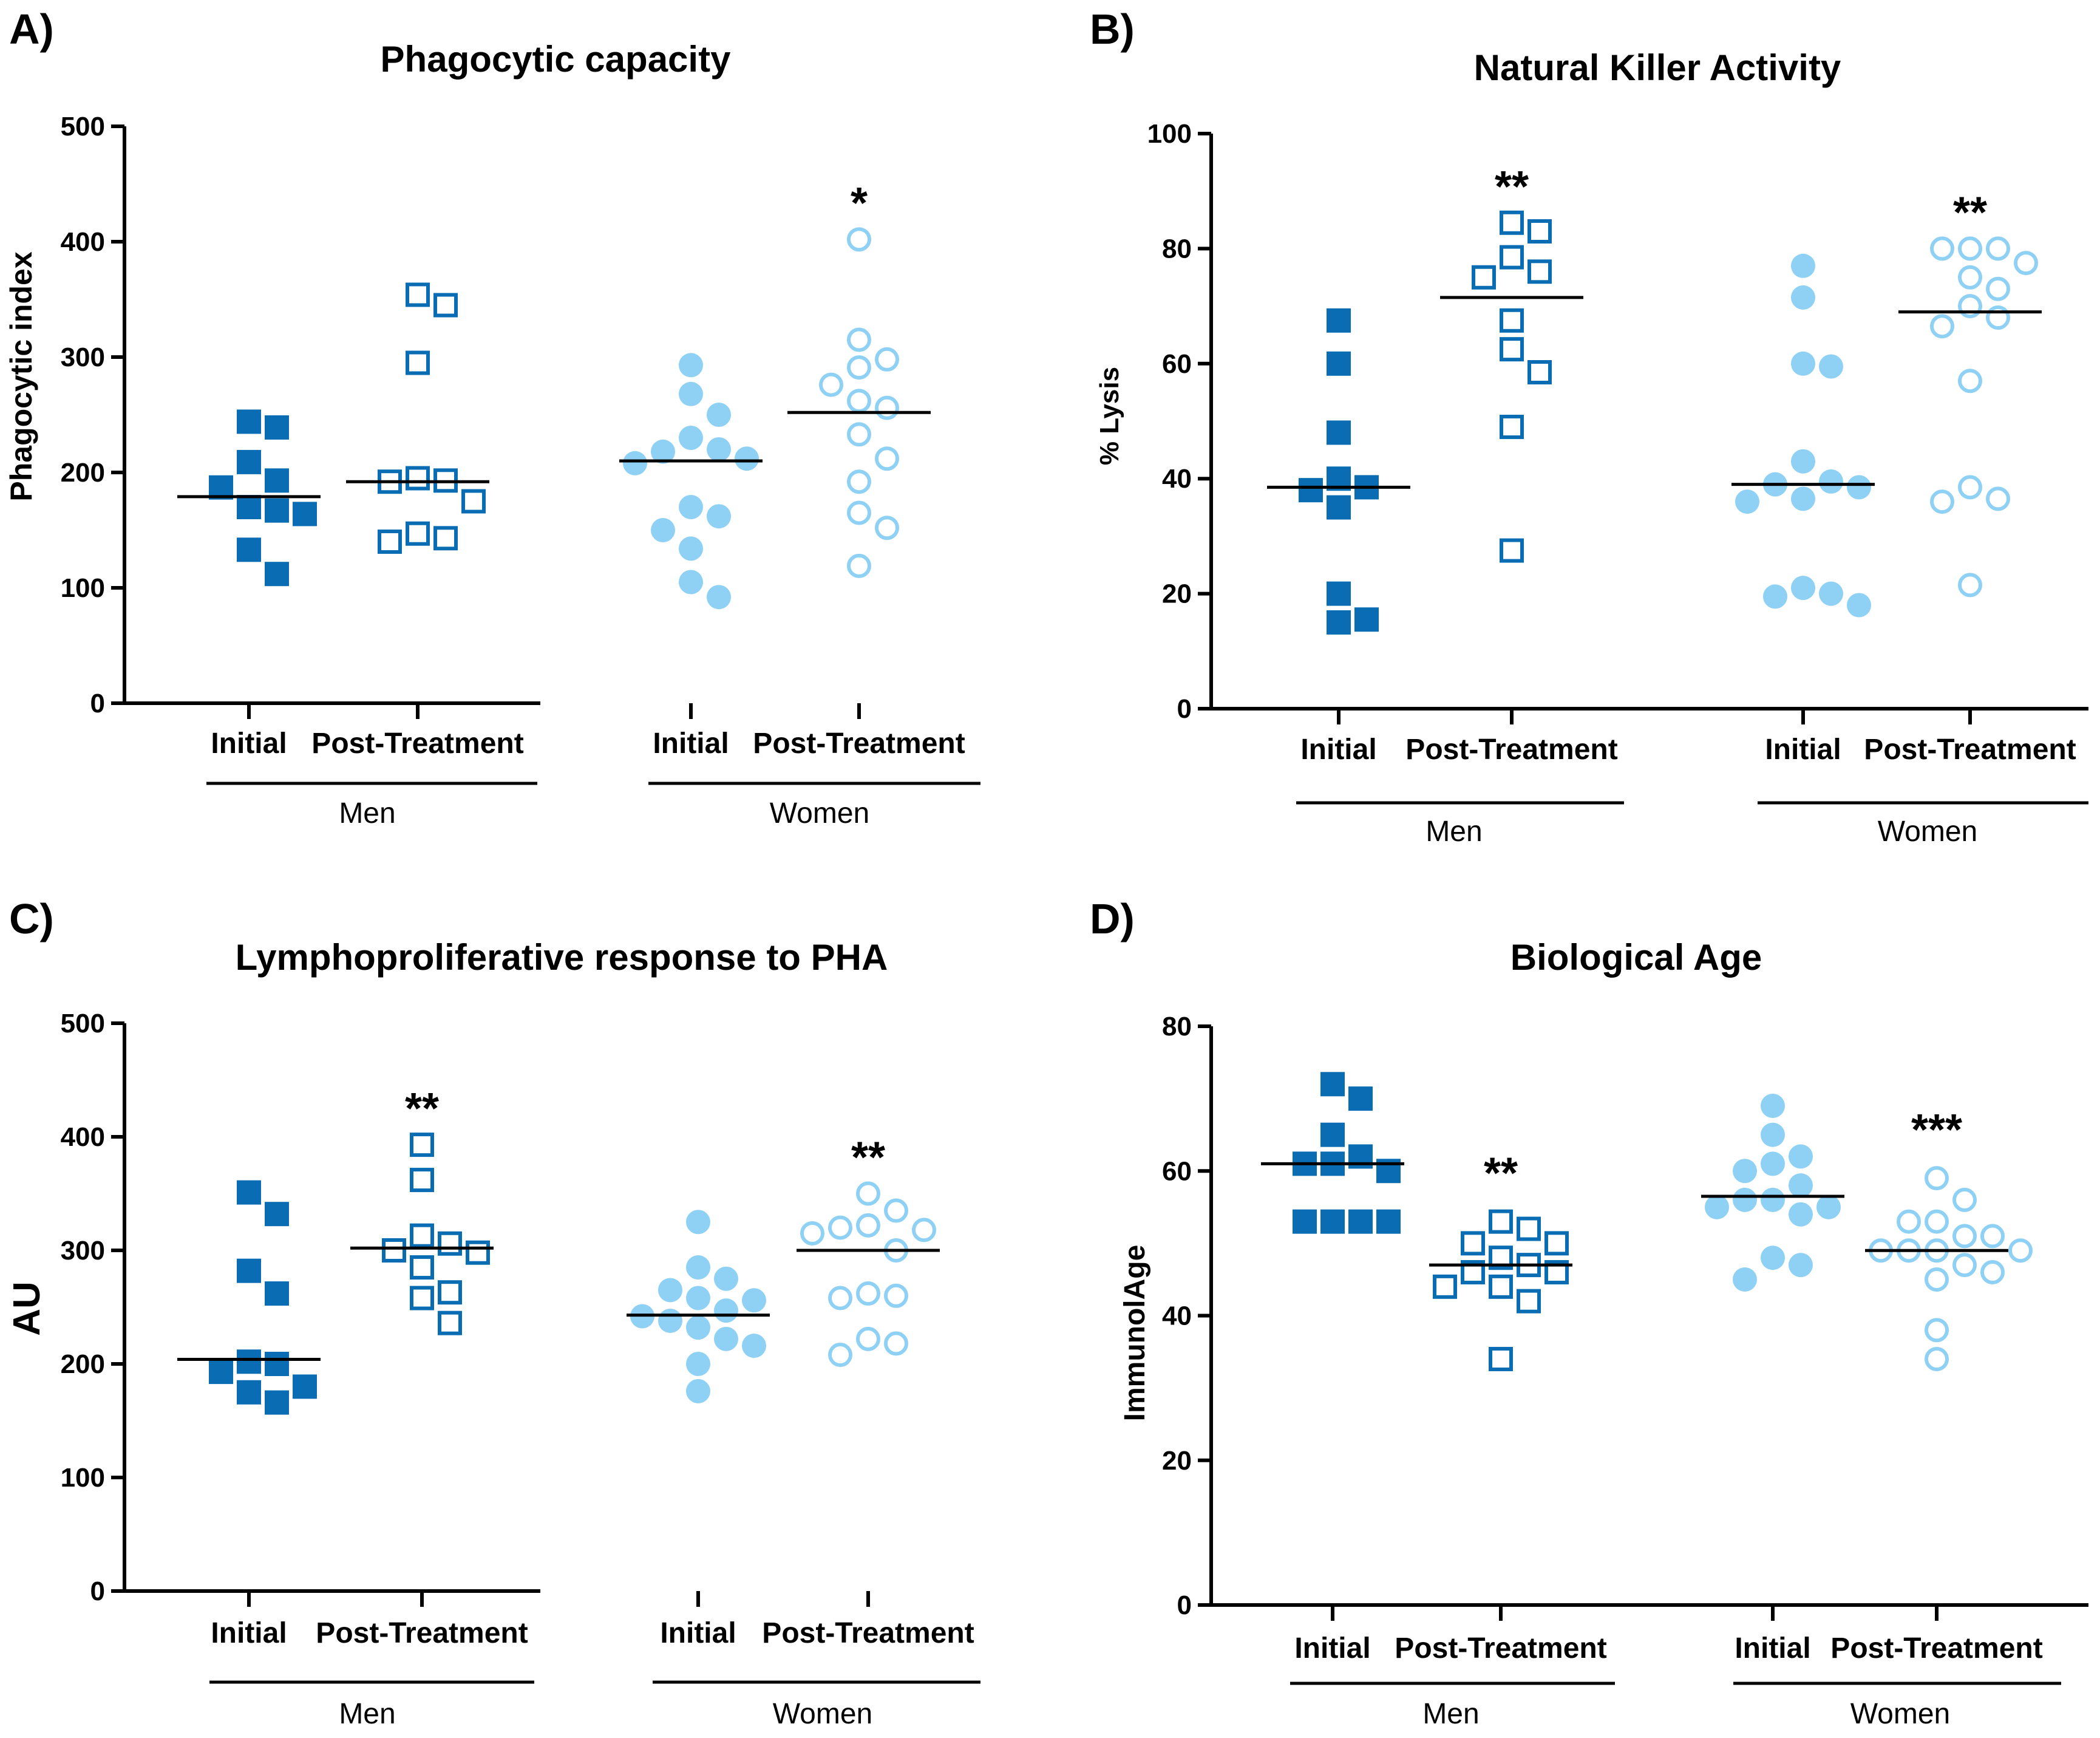 This screenshot has height=1738, width=2100. Describe the element at coordinates (1112, 918) in the screenshot. I see `panel-label: D)` at that location.